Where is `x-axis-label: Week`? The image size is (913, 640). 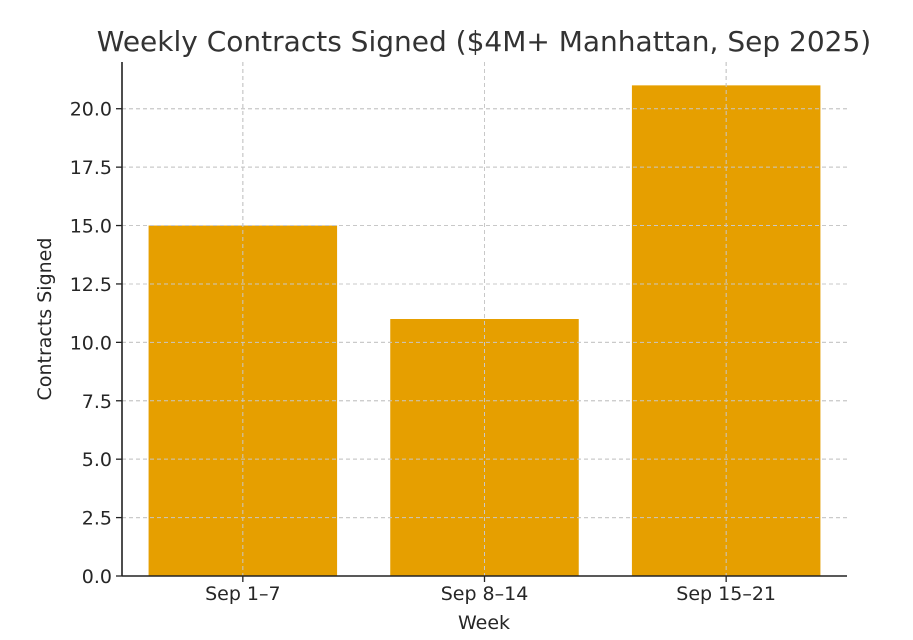
x-axis-label: Week is located at coordinates (484, 623).